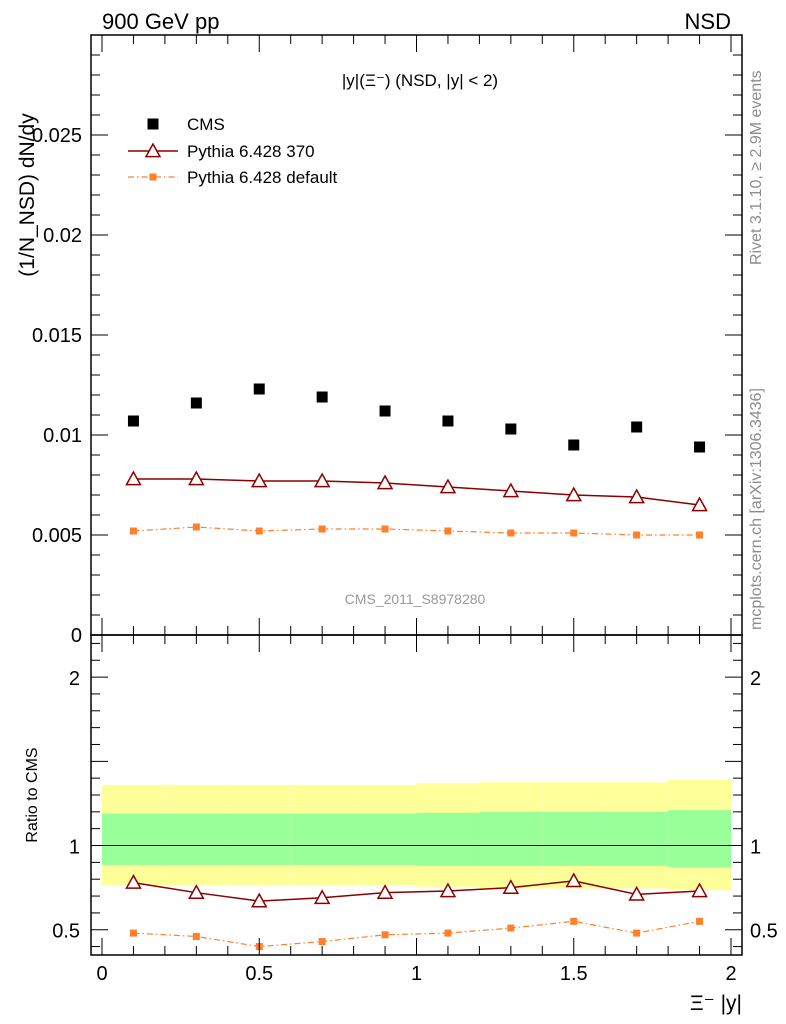 Image resolution: width=786 pixels, height=1024 pixels. Describe the element at coordinates (756, 167) in the screenshot. I see `rivet-label: Rivet 3.1.10, ≥ 2.9M events` at that location.